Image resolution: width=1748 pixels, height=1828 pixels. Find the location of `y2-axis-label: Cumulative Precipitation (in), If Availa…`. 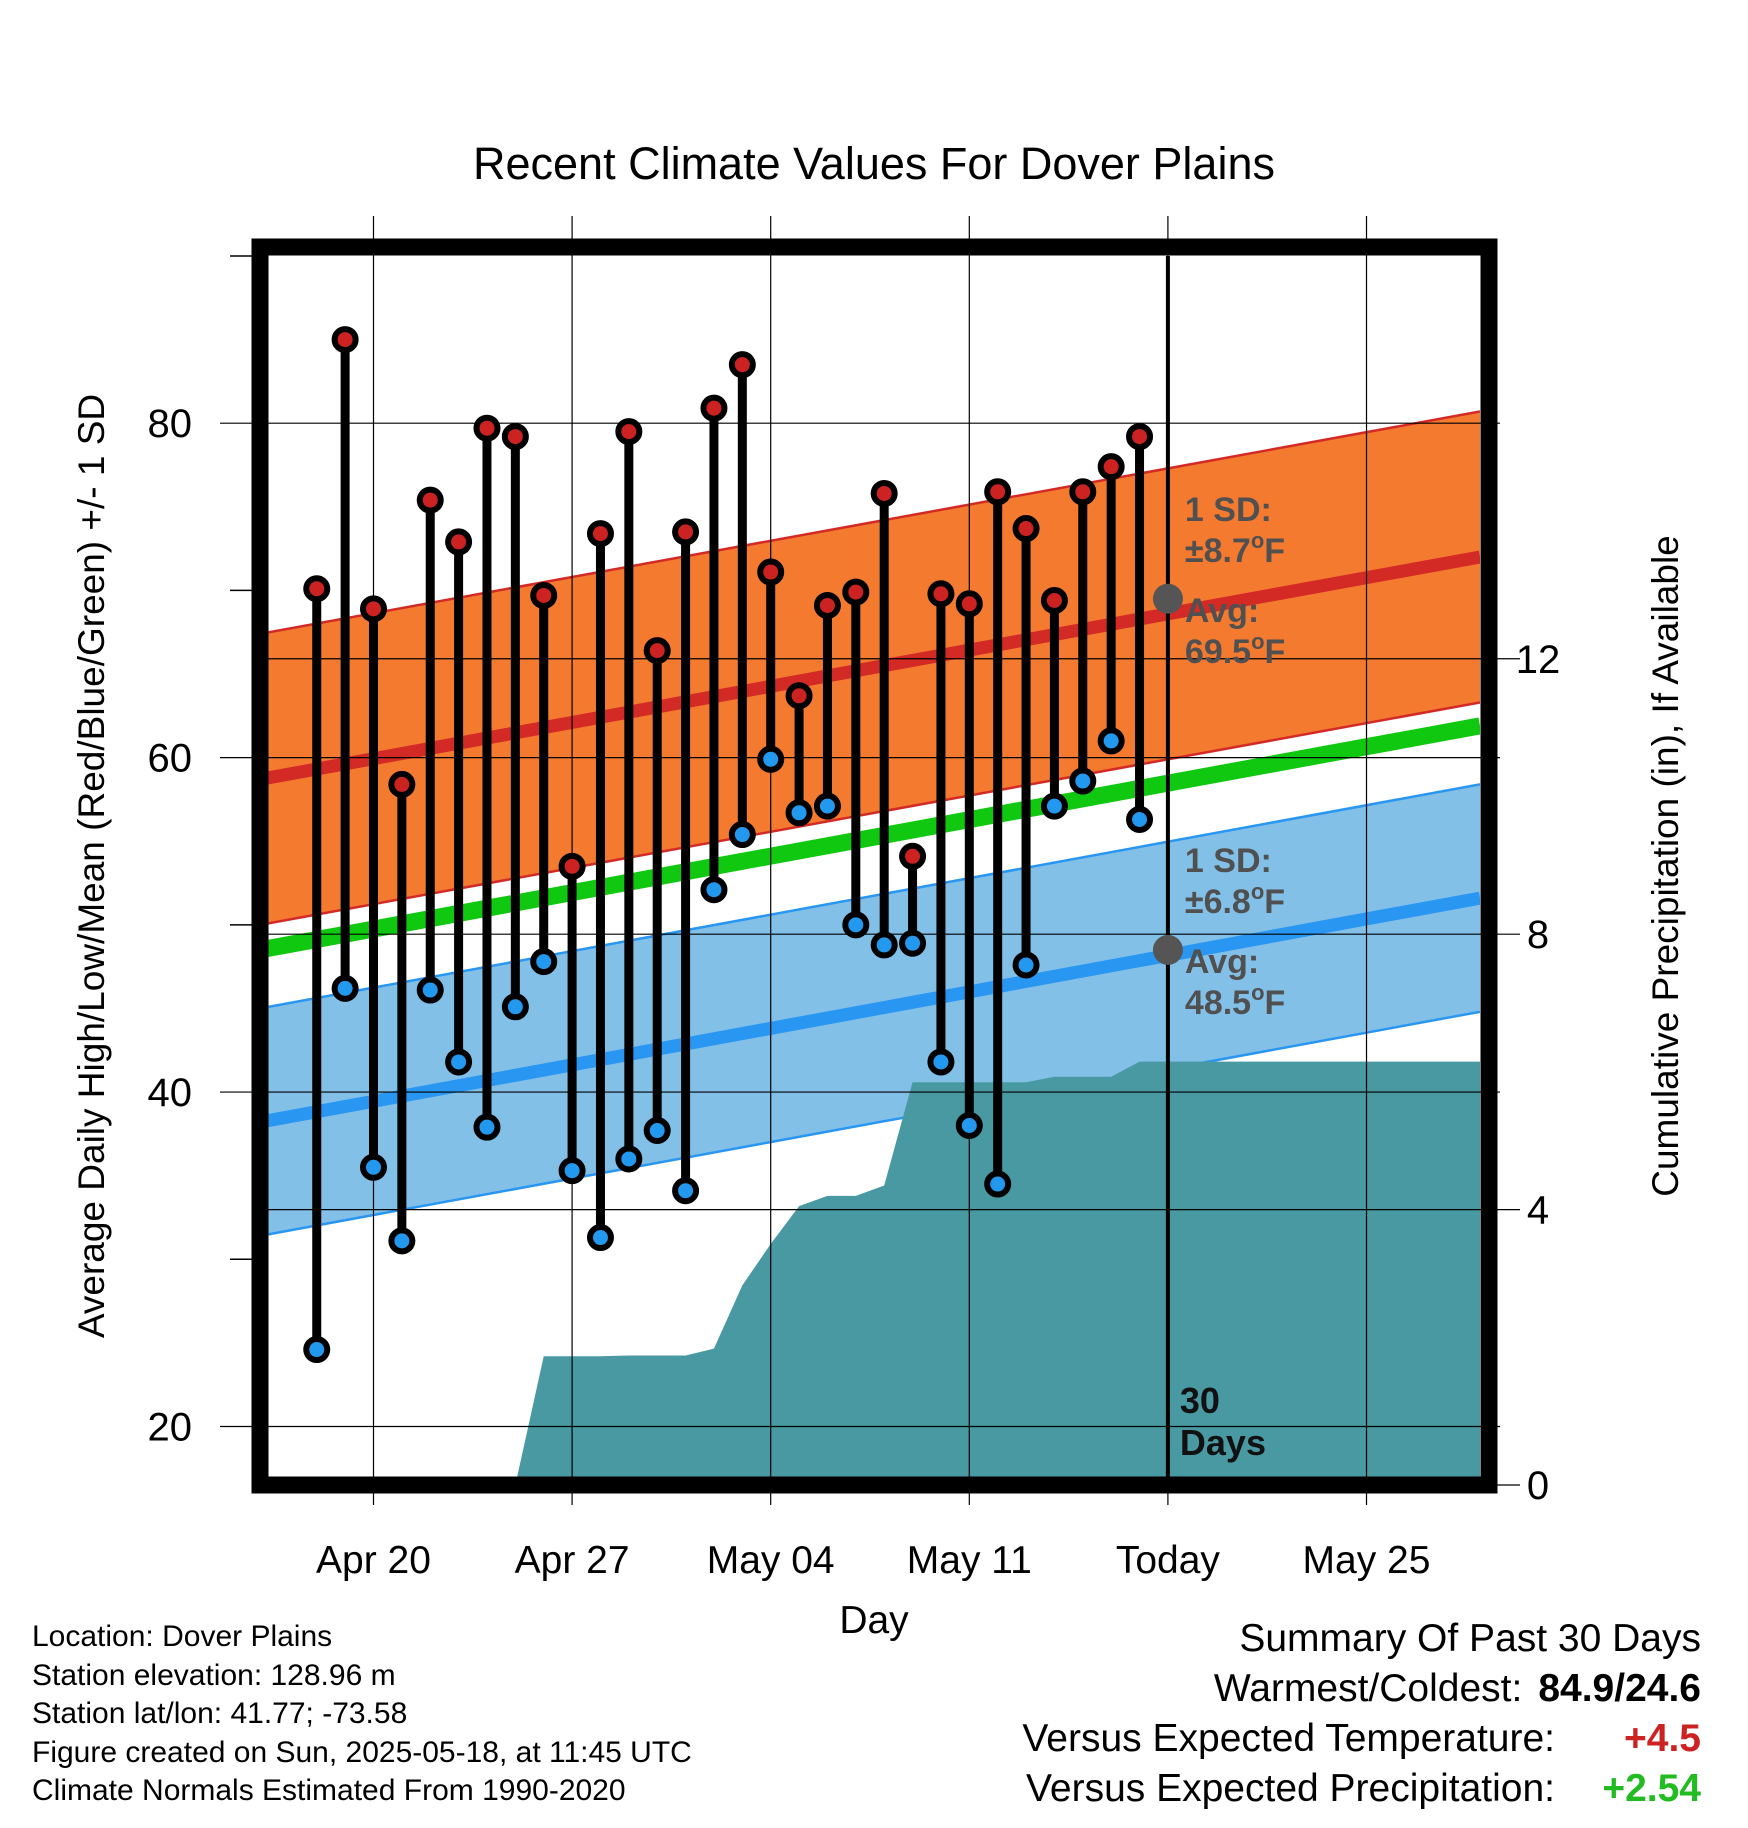

y2-axis-label: Cumulative Precipitation (in), If Availa… is located at coordinates (1665, 866).